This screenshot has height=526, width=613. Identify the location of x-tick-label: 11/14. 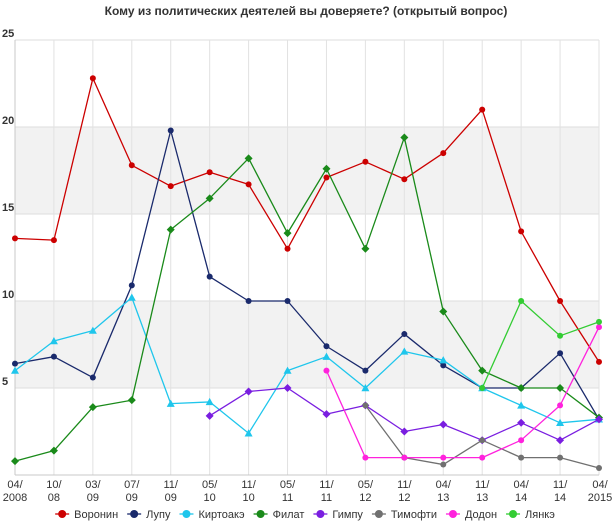
(560, 491).